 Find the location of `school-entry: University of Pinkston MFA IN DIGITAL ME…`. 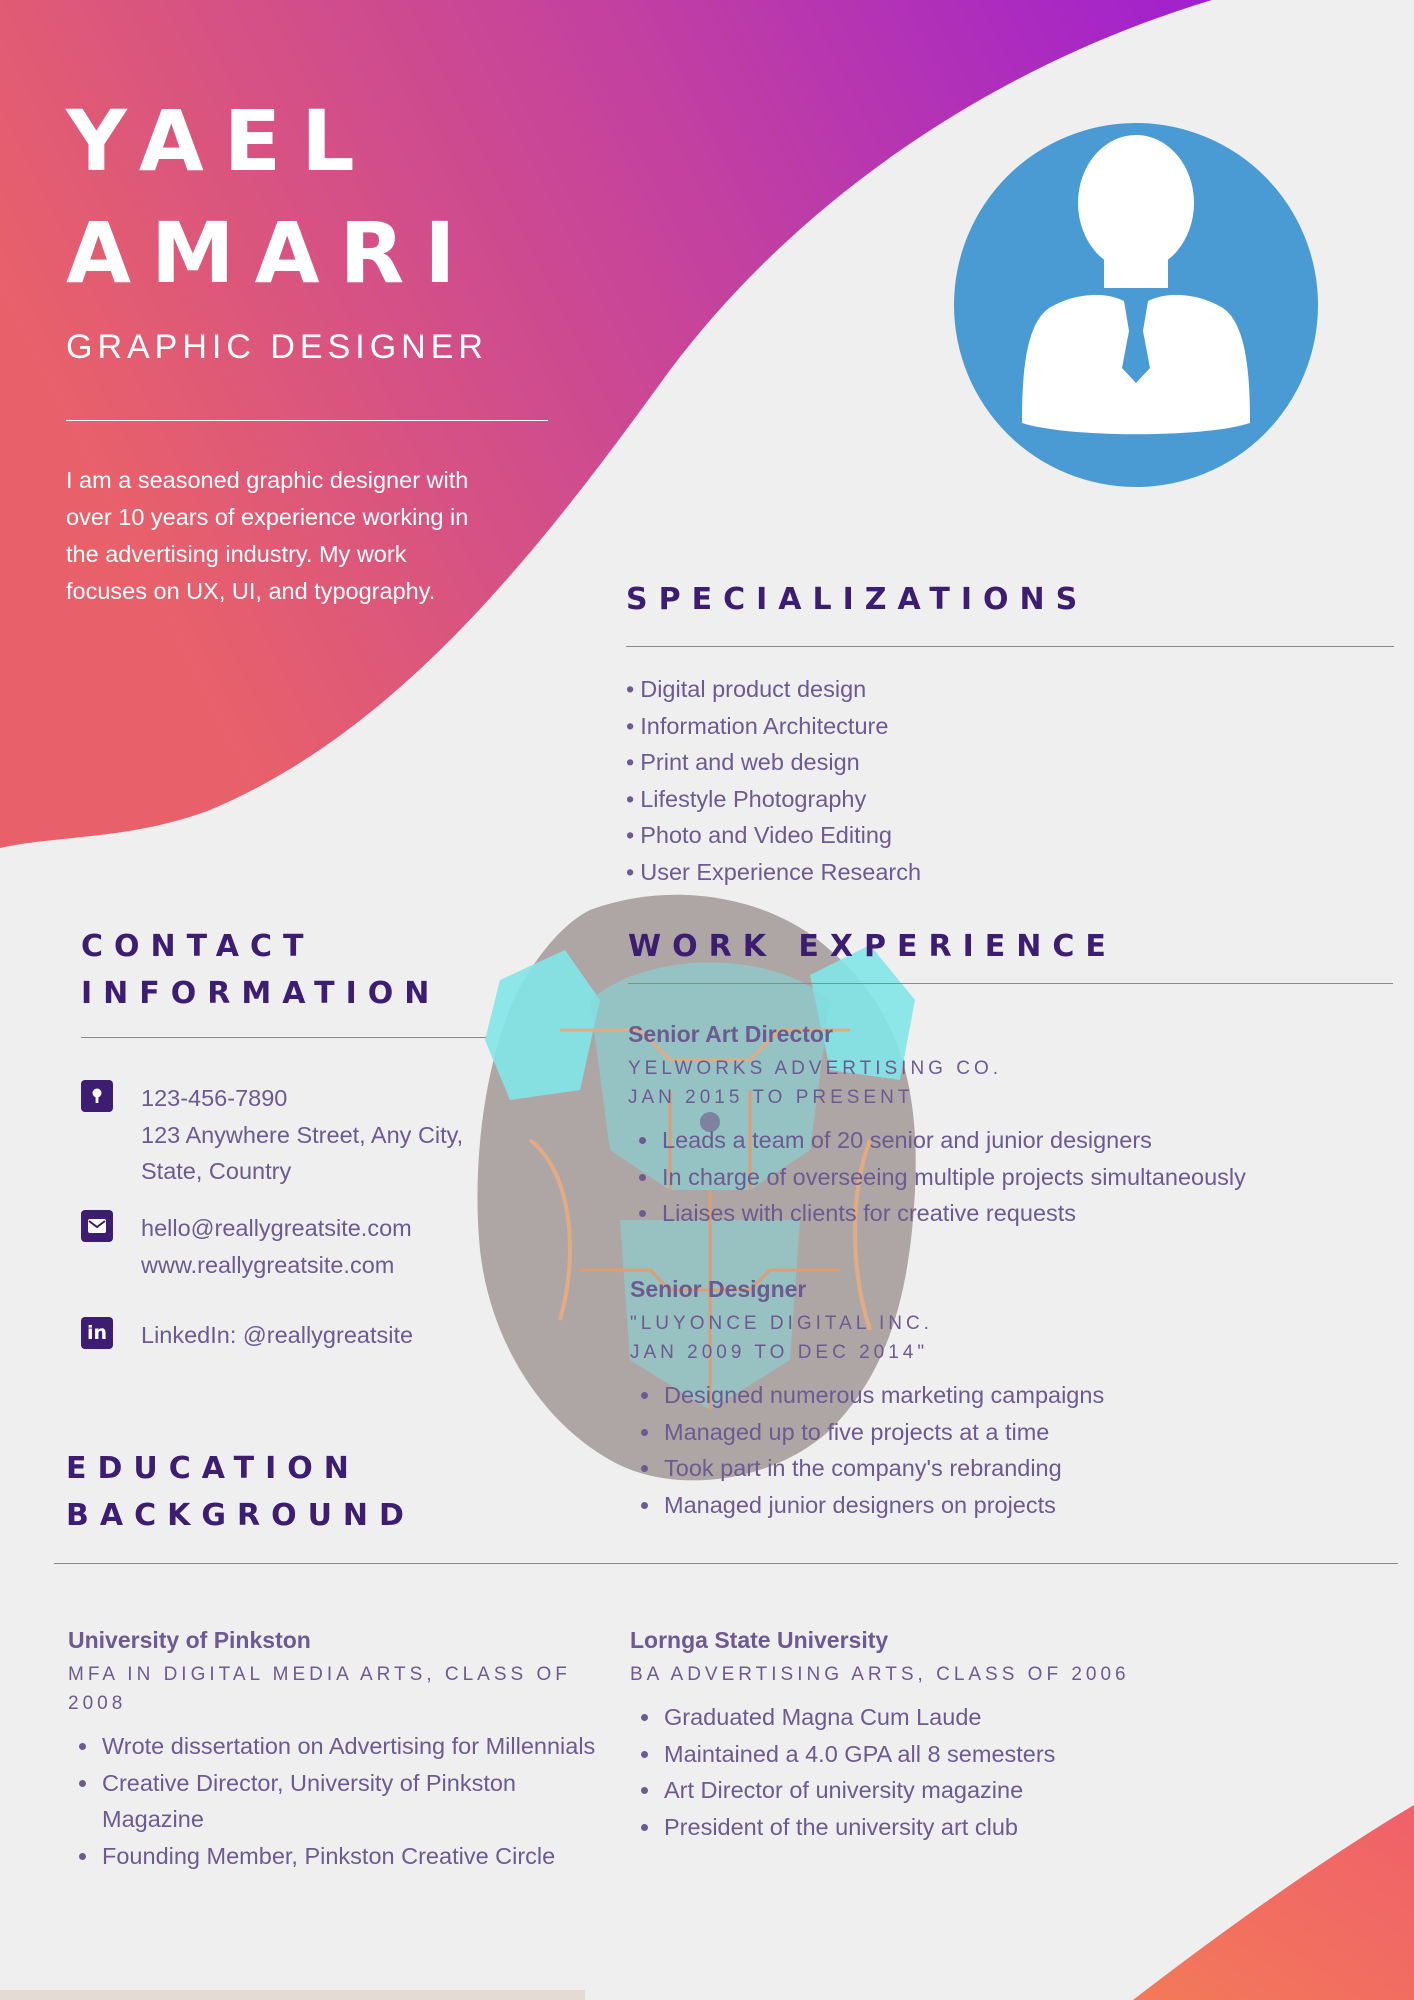

school-entry: University of Pinkston MFA IN DIGITAL ME… is located at coordinates (333, 1750).